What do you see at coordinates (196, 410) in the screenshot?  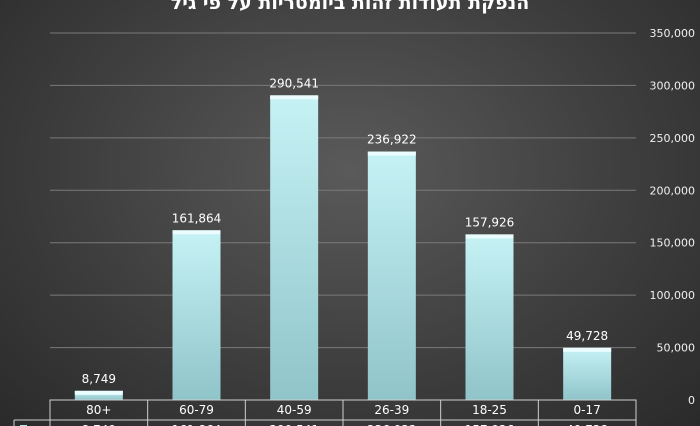 I see `category-label: 60-79` at bounding box center [196, 410].